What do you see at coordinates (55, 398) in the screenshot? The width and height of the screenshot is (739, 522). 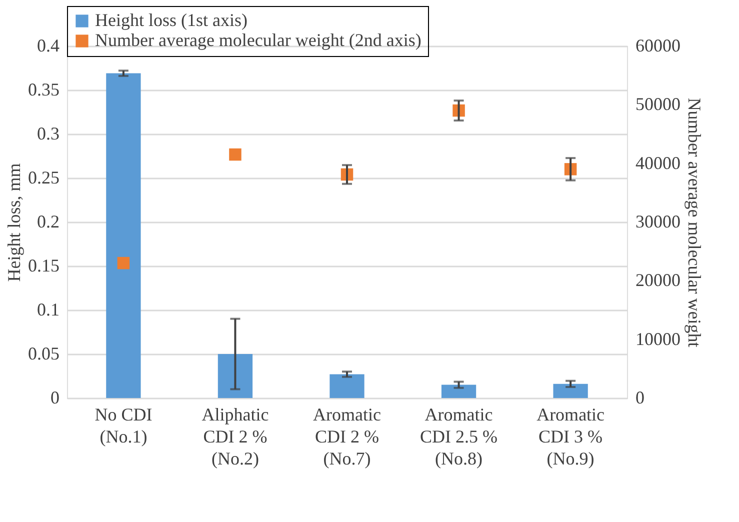 I see `y-tick-label: 0` at bounding box center [55, 398].